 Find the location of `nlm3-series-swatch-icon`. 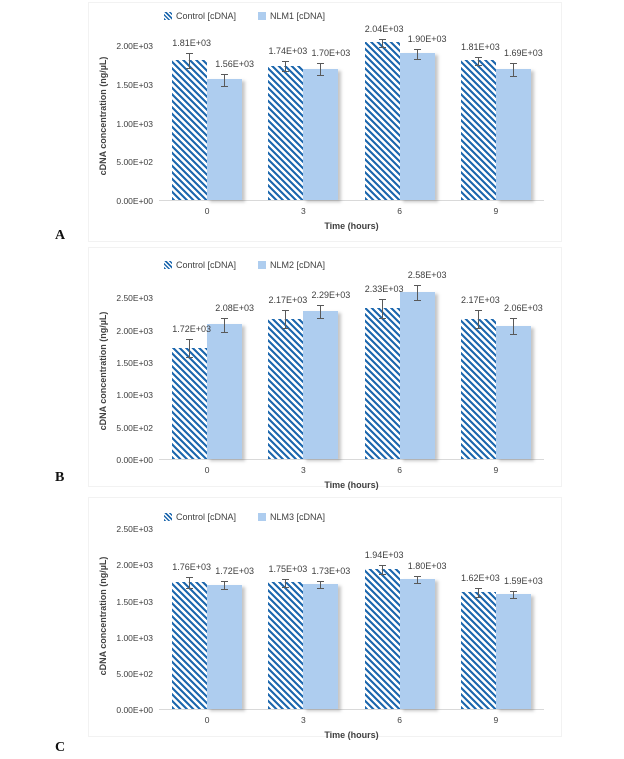

nlm3-series-swatch-icon is located at coordinates (262, 517).